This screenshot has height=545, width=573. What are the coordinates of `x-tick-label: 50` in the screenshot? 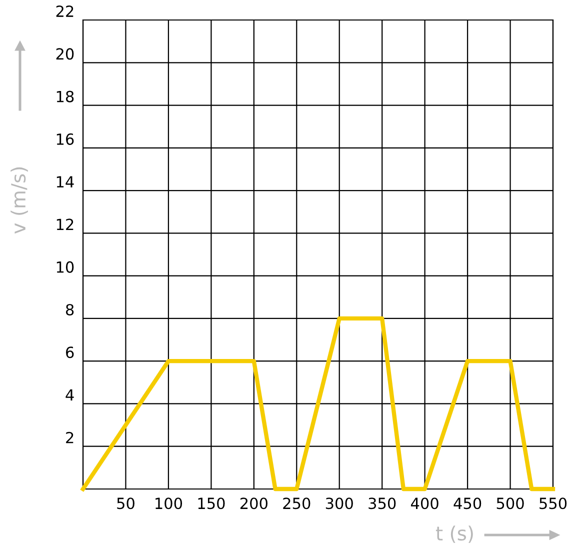 It's located at (125, 504).